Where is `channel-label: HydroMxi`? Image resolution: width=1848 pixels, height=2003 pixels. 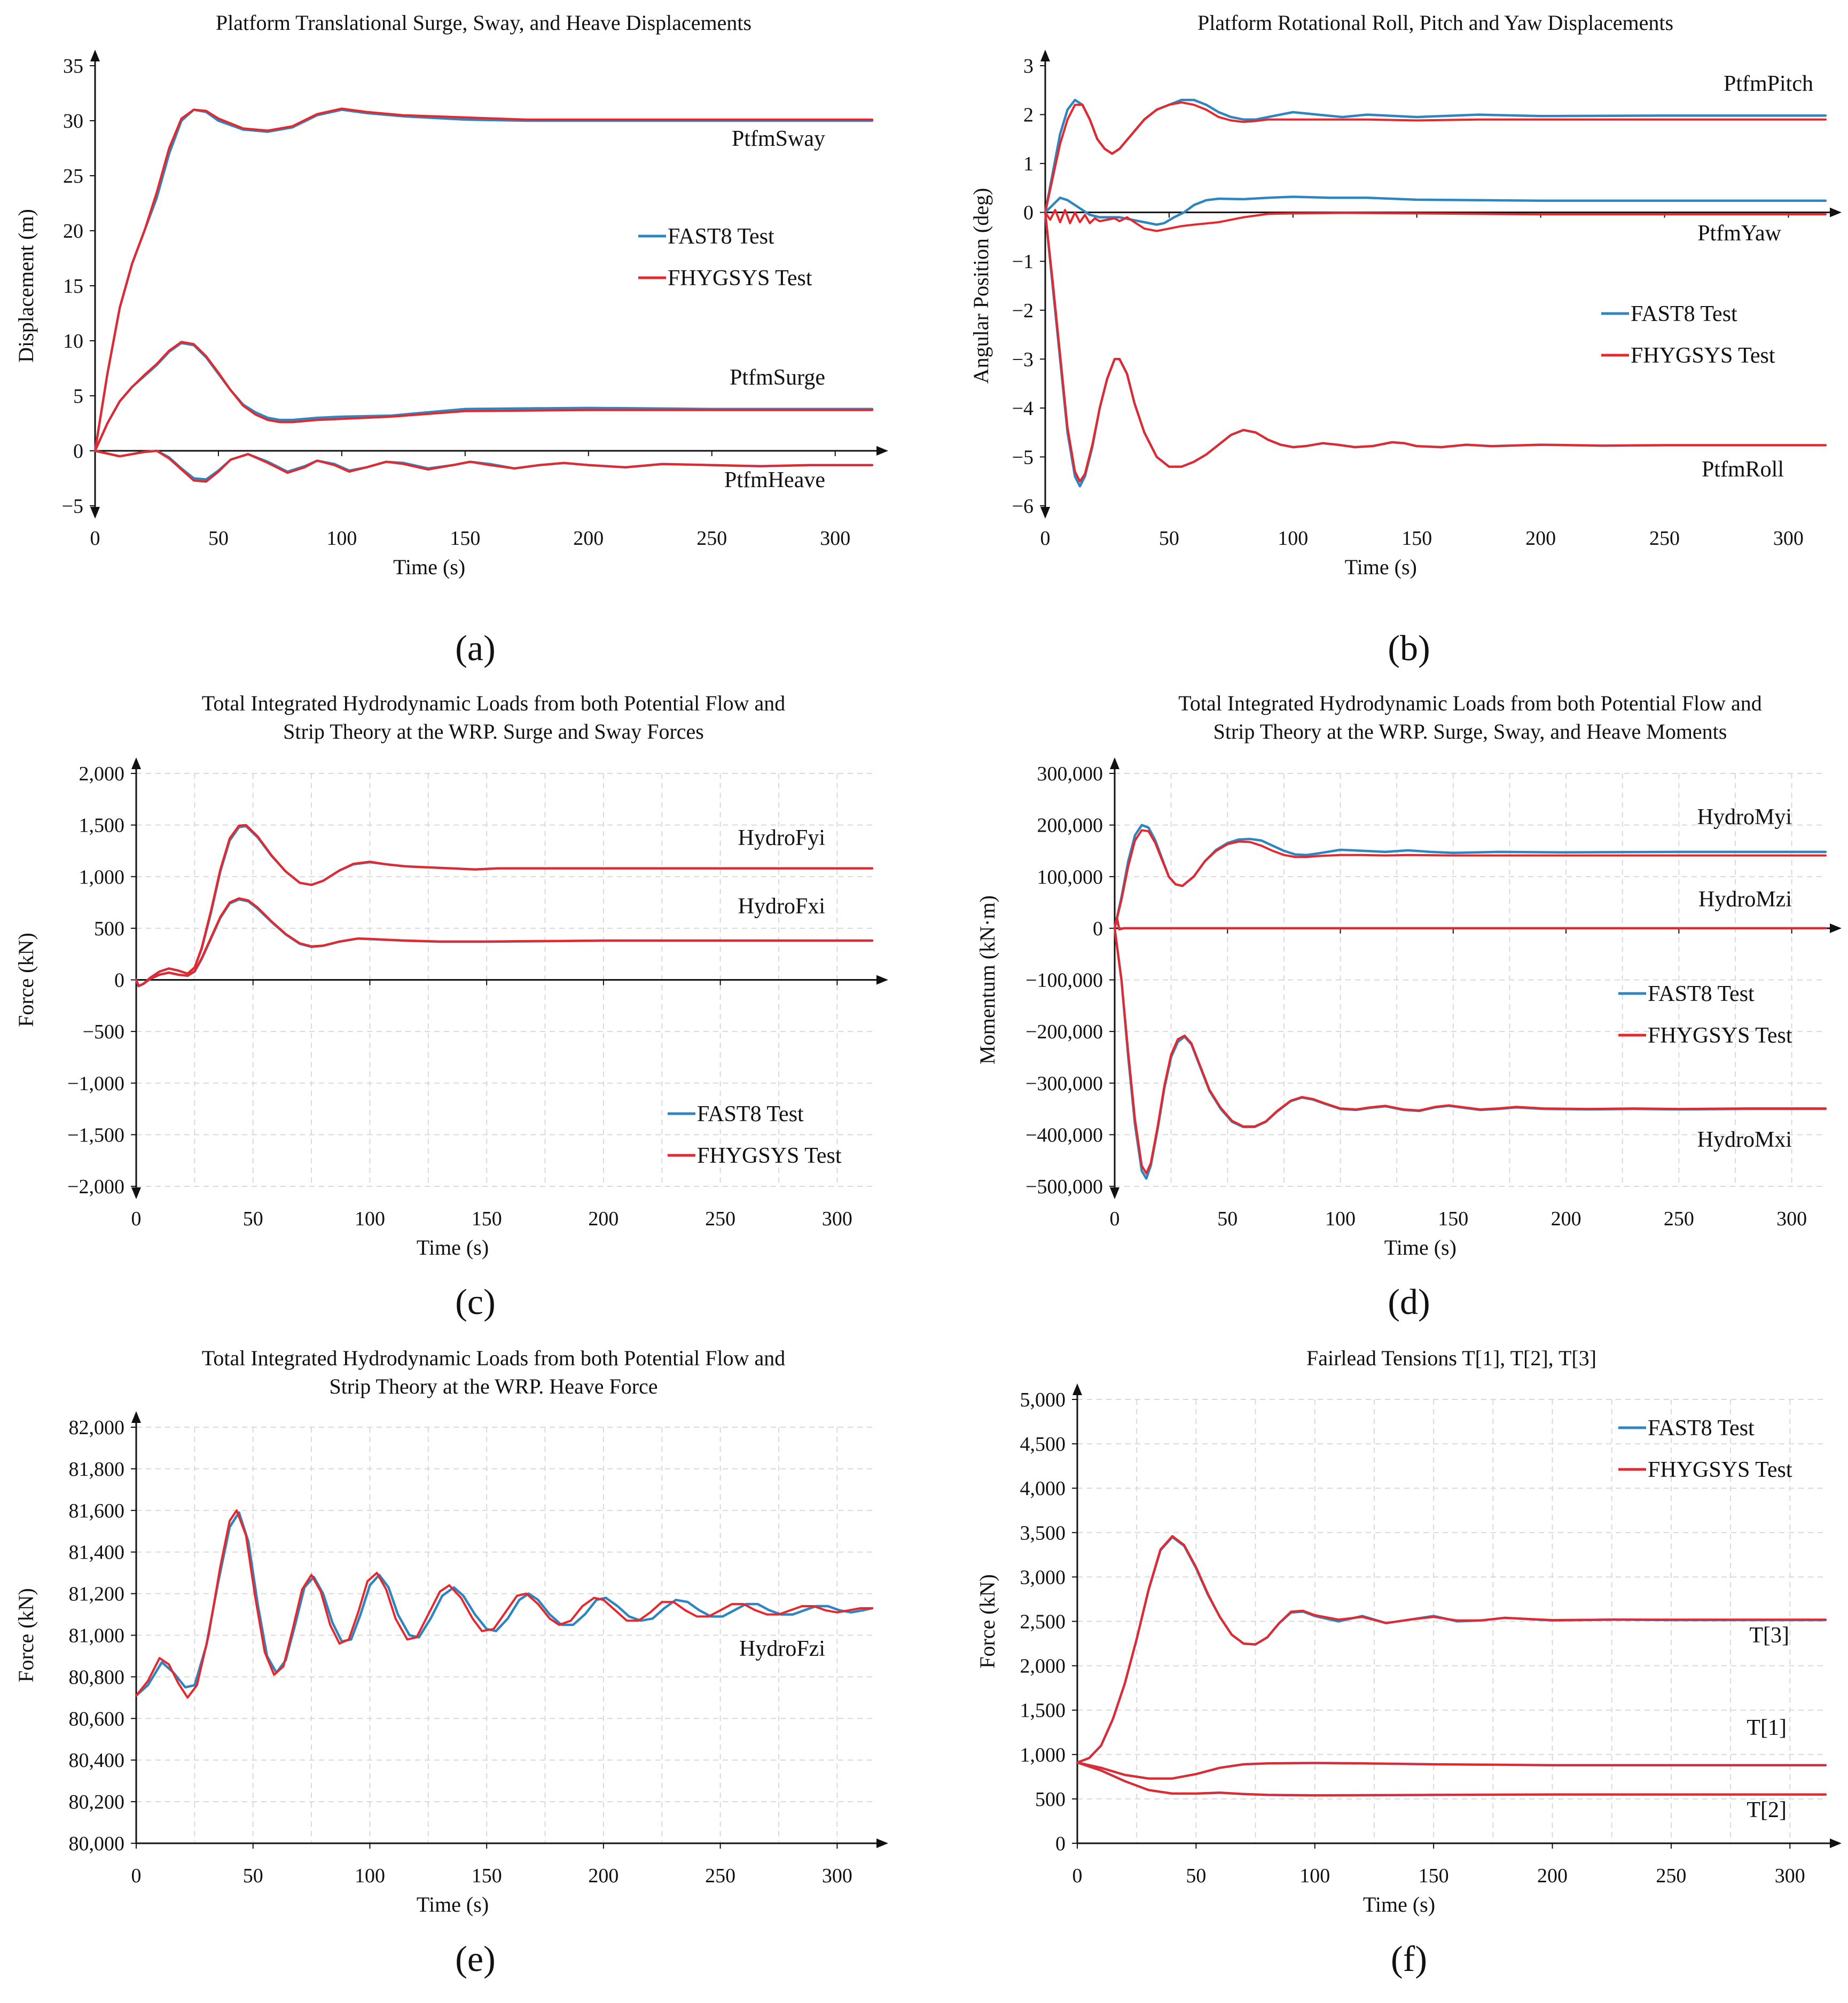 channel-label: HydroMxi is located at coordinates (1744, 1140).